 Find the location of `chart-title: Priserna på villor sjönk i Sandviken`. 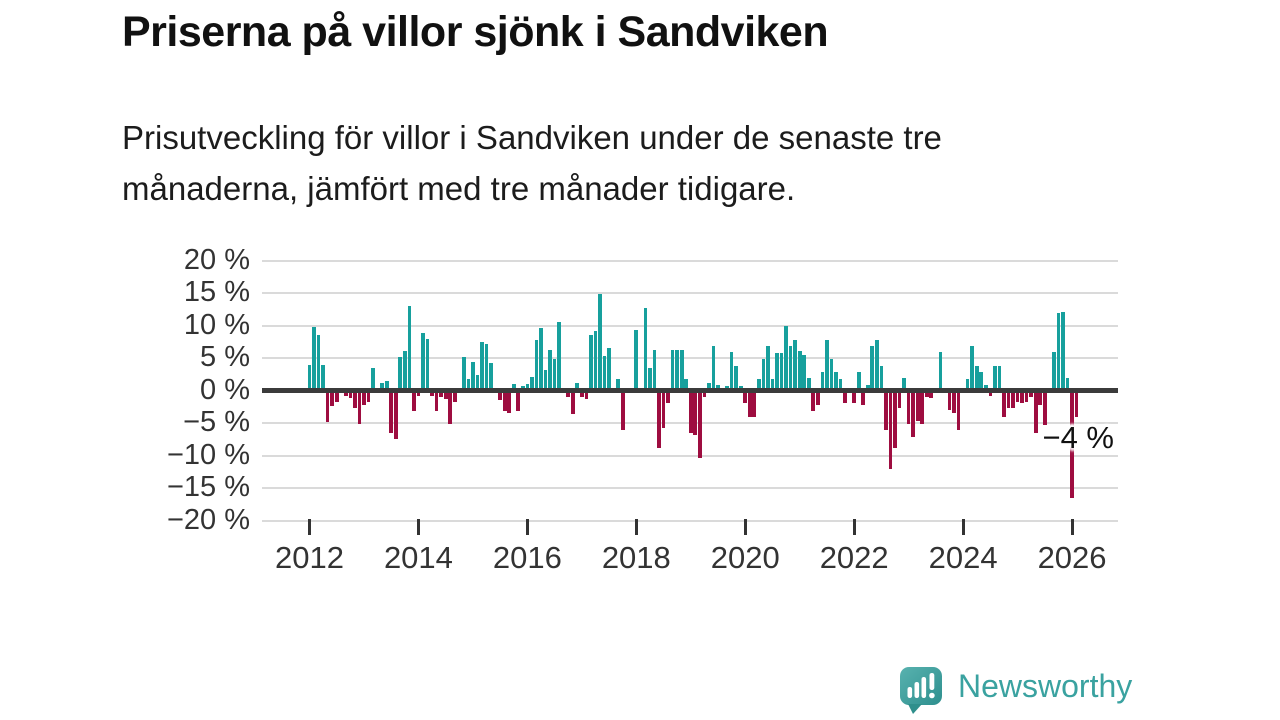

chart-title: Priserna på villor sjönk i Sandviken is located at coordinates (475, 32).